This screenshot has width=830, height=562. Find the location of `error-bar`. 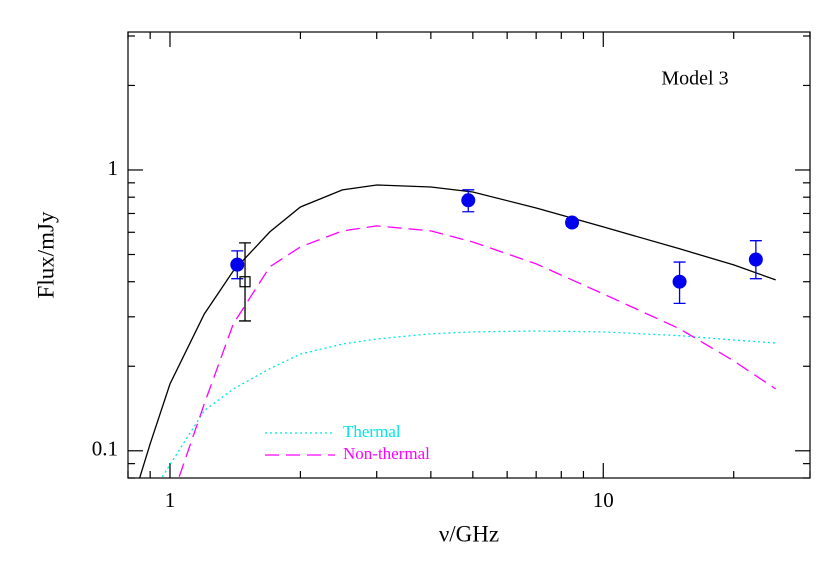

error-bar is located at coordinates (245, 282).